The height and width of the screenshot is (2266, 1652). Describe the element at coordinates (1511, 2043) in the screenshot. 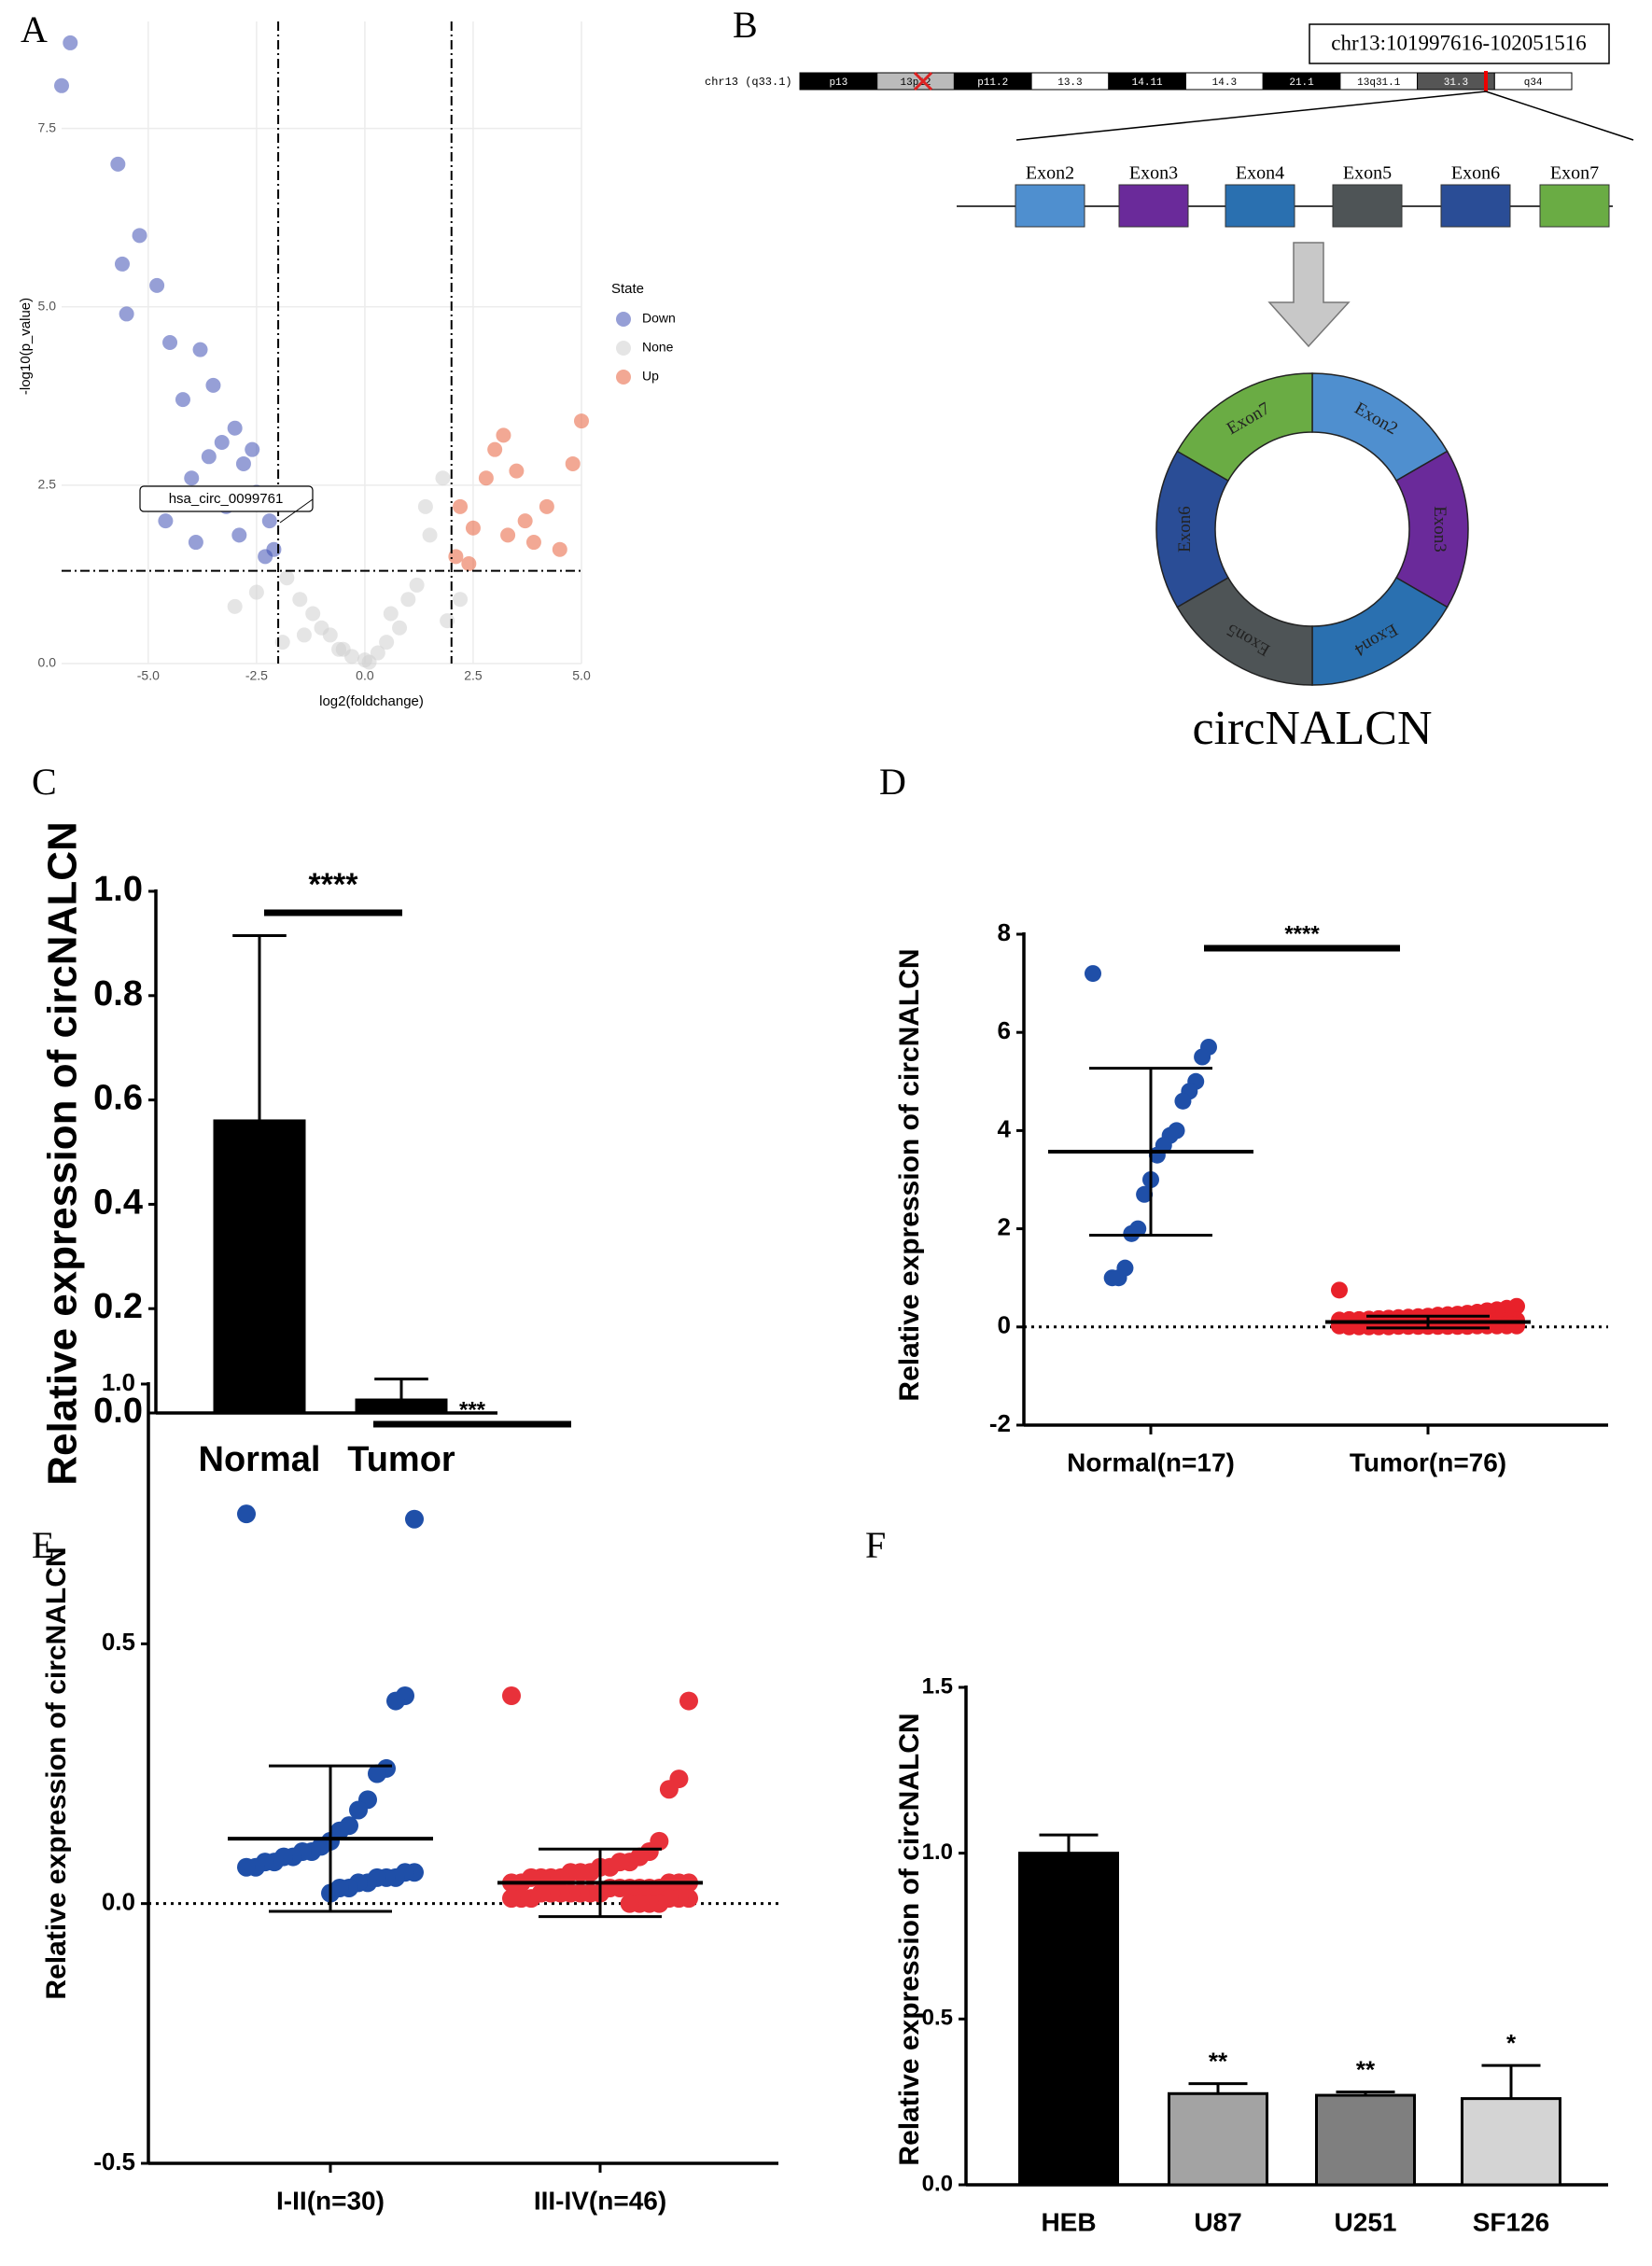

I see `significance: *` at that location.